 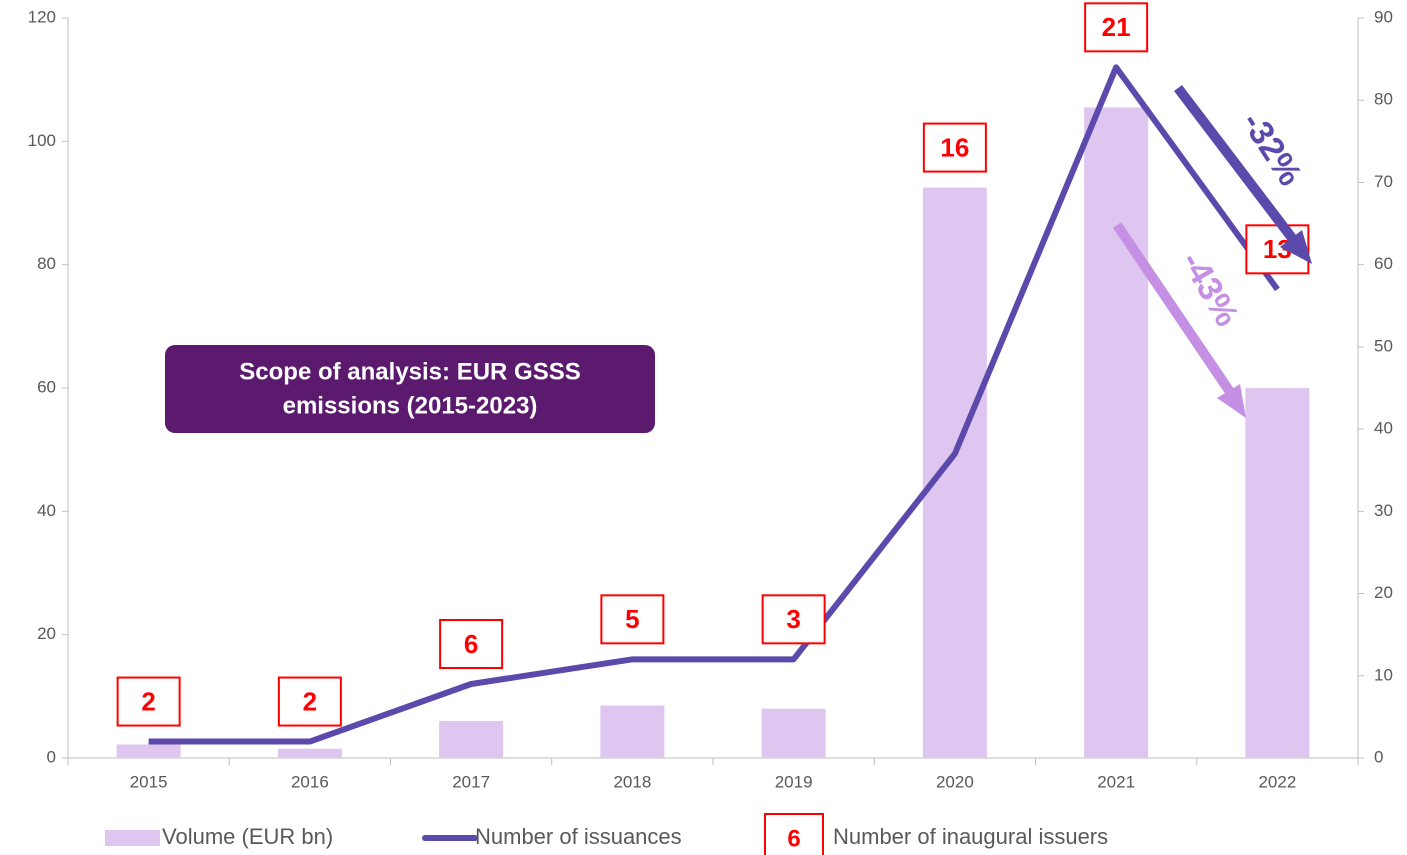 What do you see at coordinates (410, 405) in the screenshot?
I see `scope-text: emissions (2015-2023)` at bounding box center [410, 405].